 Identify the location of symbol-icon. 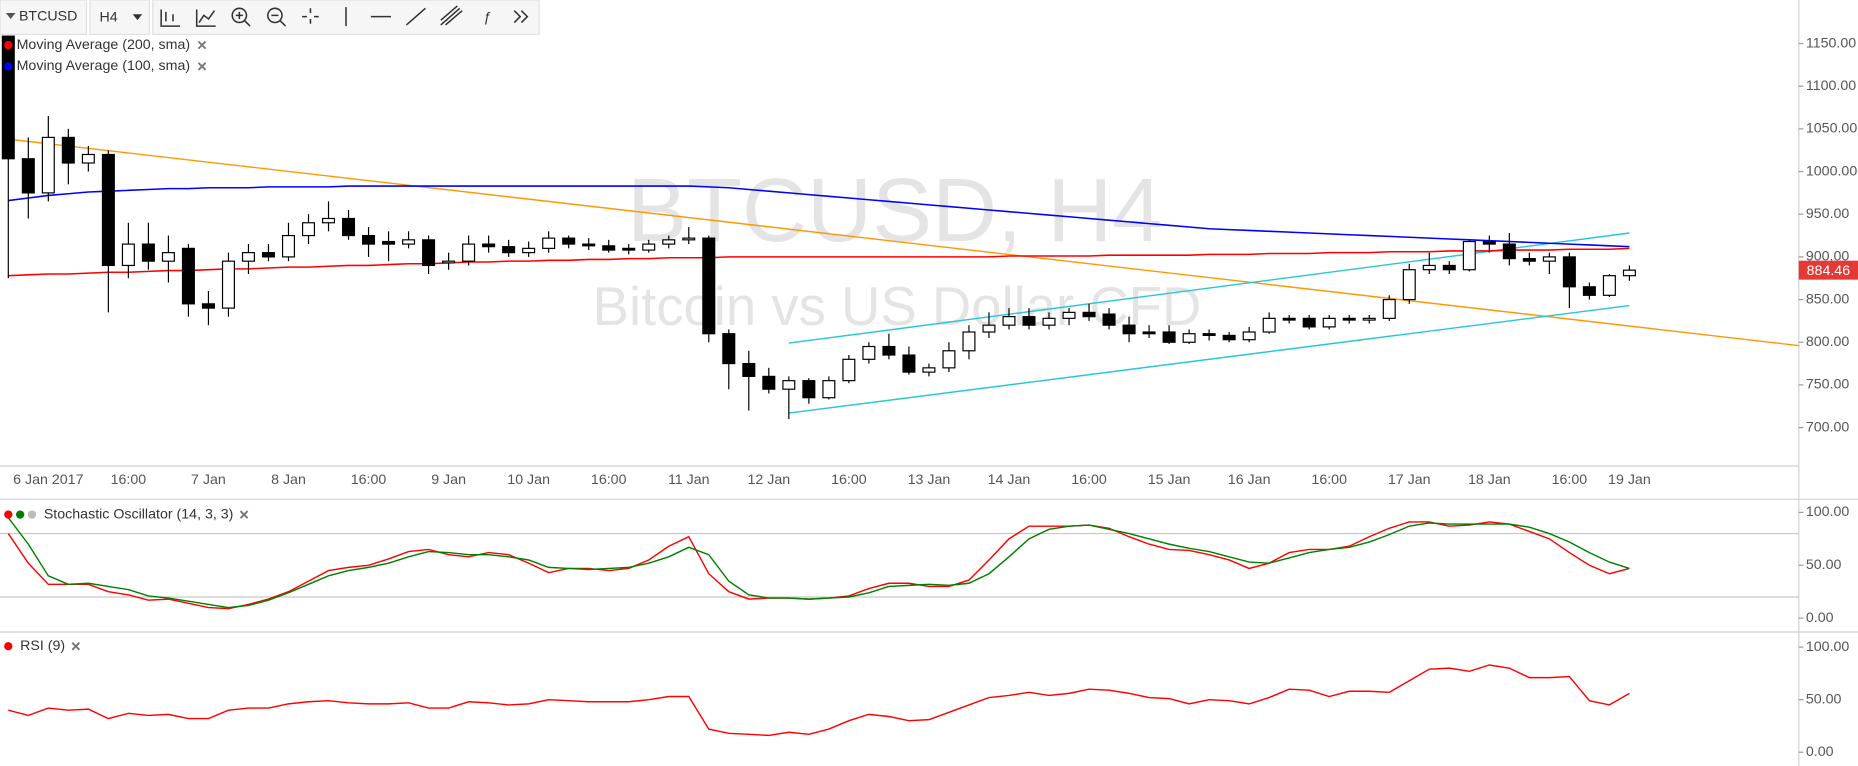
(10, 16).